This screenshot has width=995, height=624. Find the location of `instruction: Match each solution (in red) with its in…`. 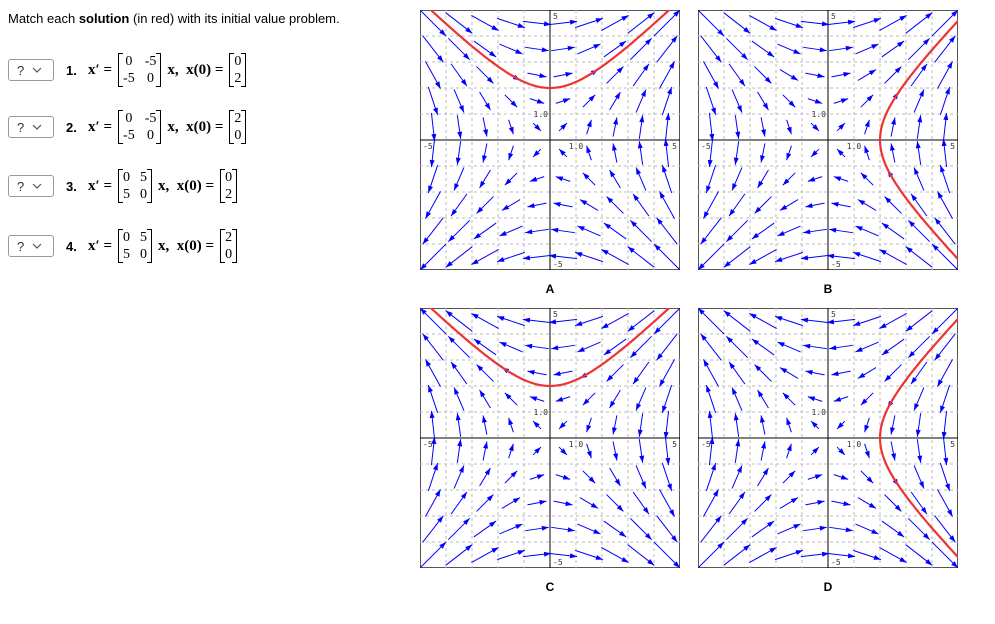

instruction: Match each solution (in red) with its in… is located at coordinates (174, 18).